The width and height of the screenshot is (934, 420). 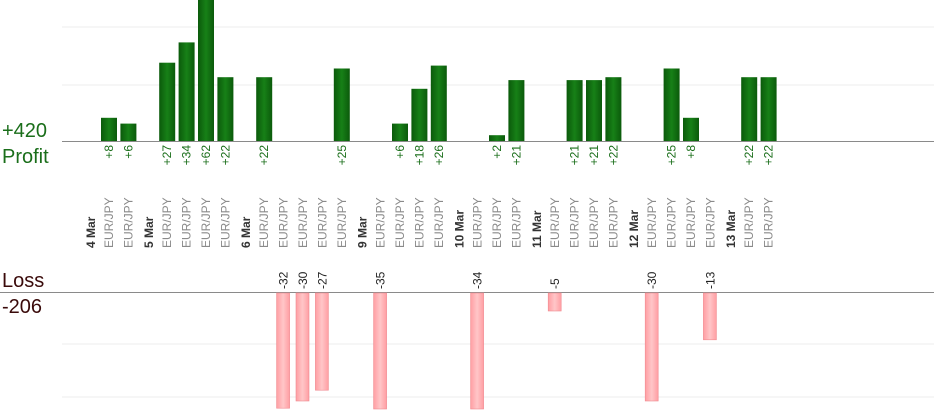 I want to click on profit-total: +420, so click(x=24, y=131).